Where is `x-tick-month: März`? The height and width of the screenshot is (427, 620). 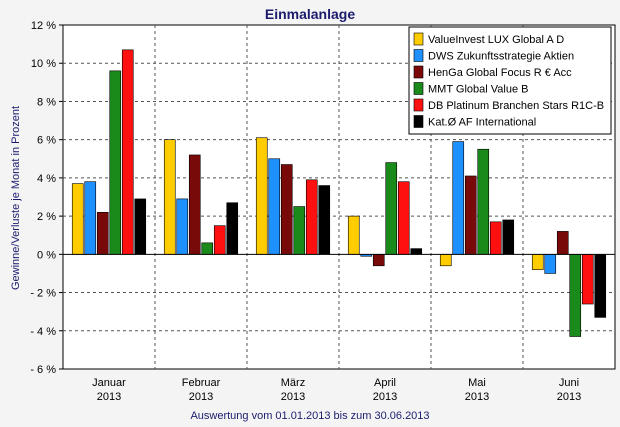
x-tick-month: März is located at coordinates (293, 383).